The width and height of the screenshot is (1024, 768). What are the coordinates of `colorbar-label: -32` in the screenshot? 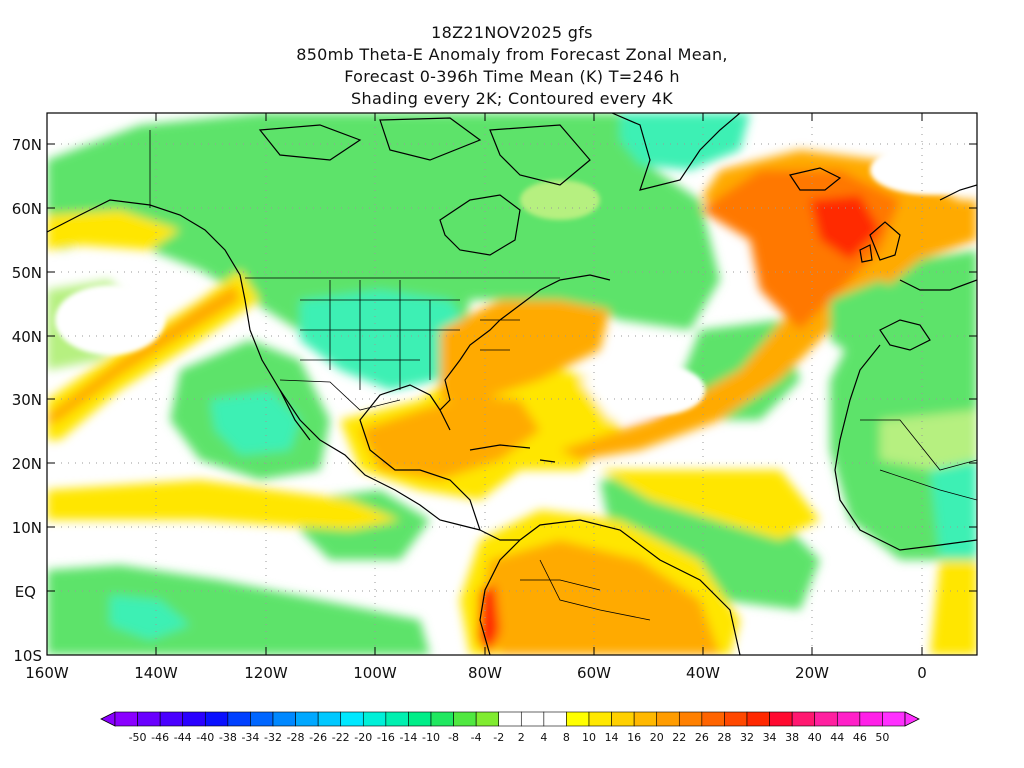 It's located at (273, 737).